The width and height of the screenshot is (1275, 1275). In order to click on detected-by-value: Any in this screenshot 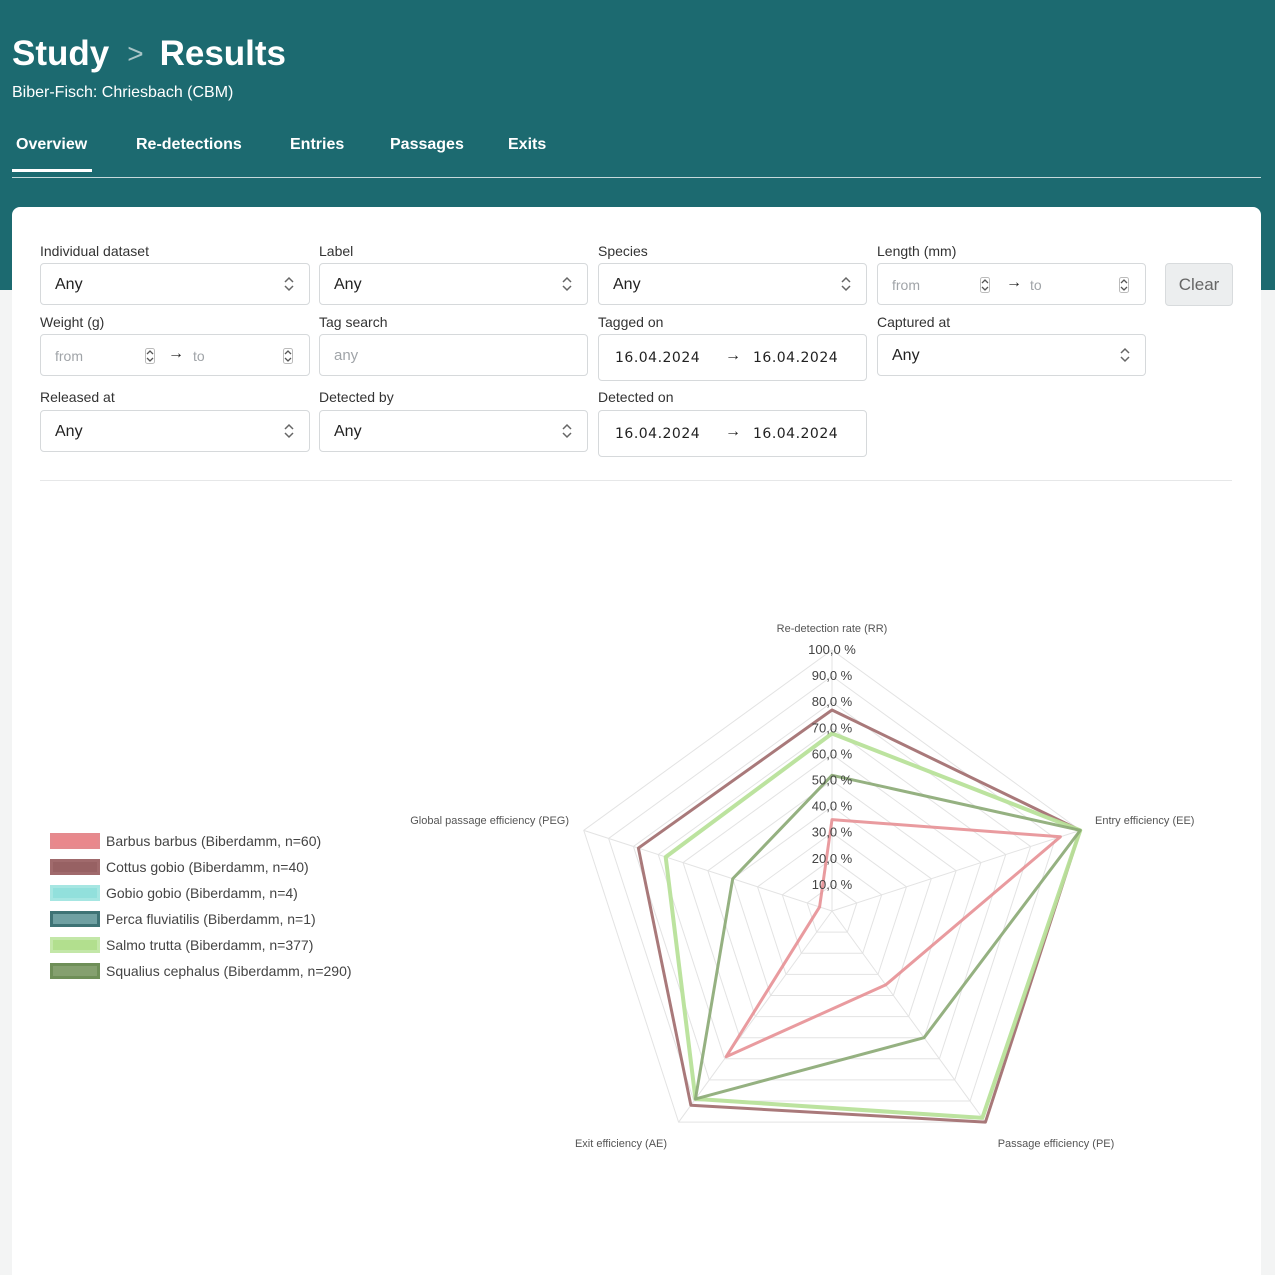, I will do `click(348, 431)`.